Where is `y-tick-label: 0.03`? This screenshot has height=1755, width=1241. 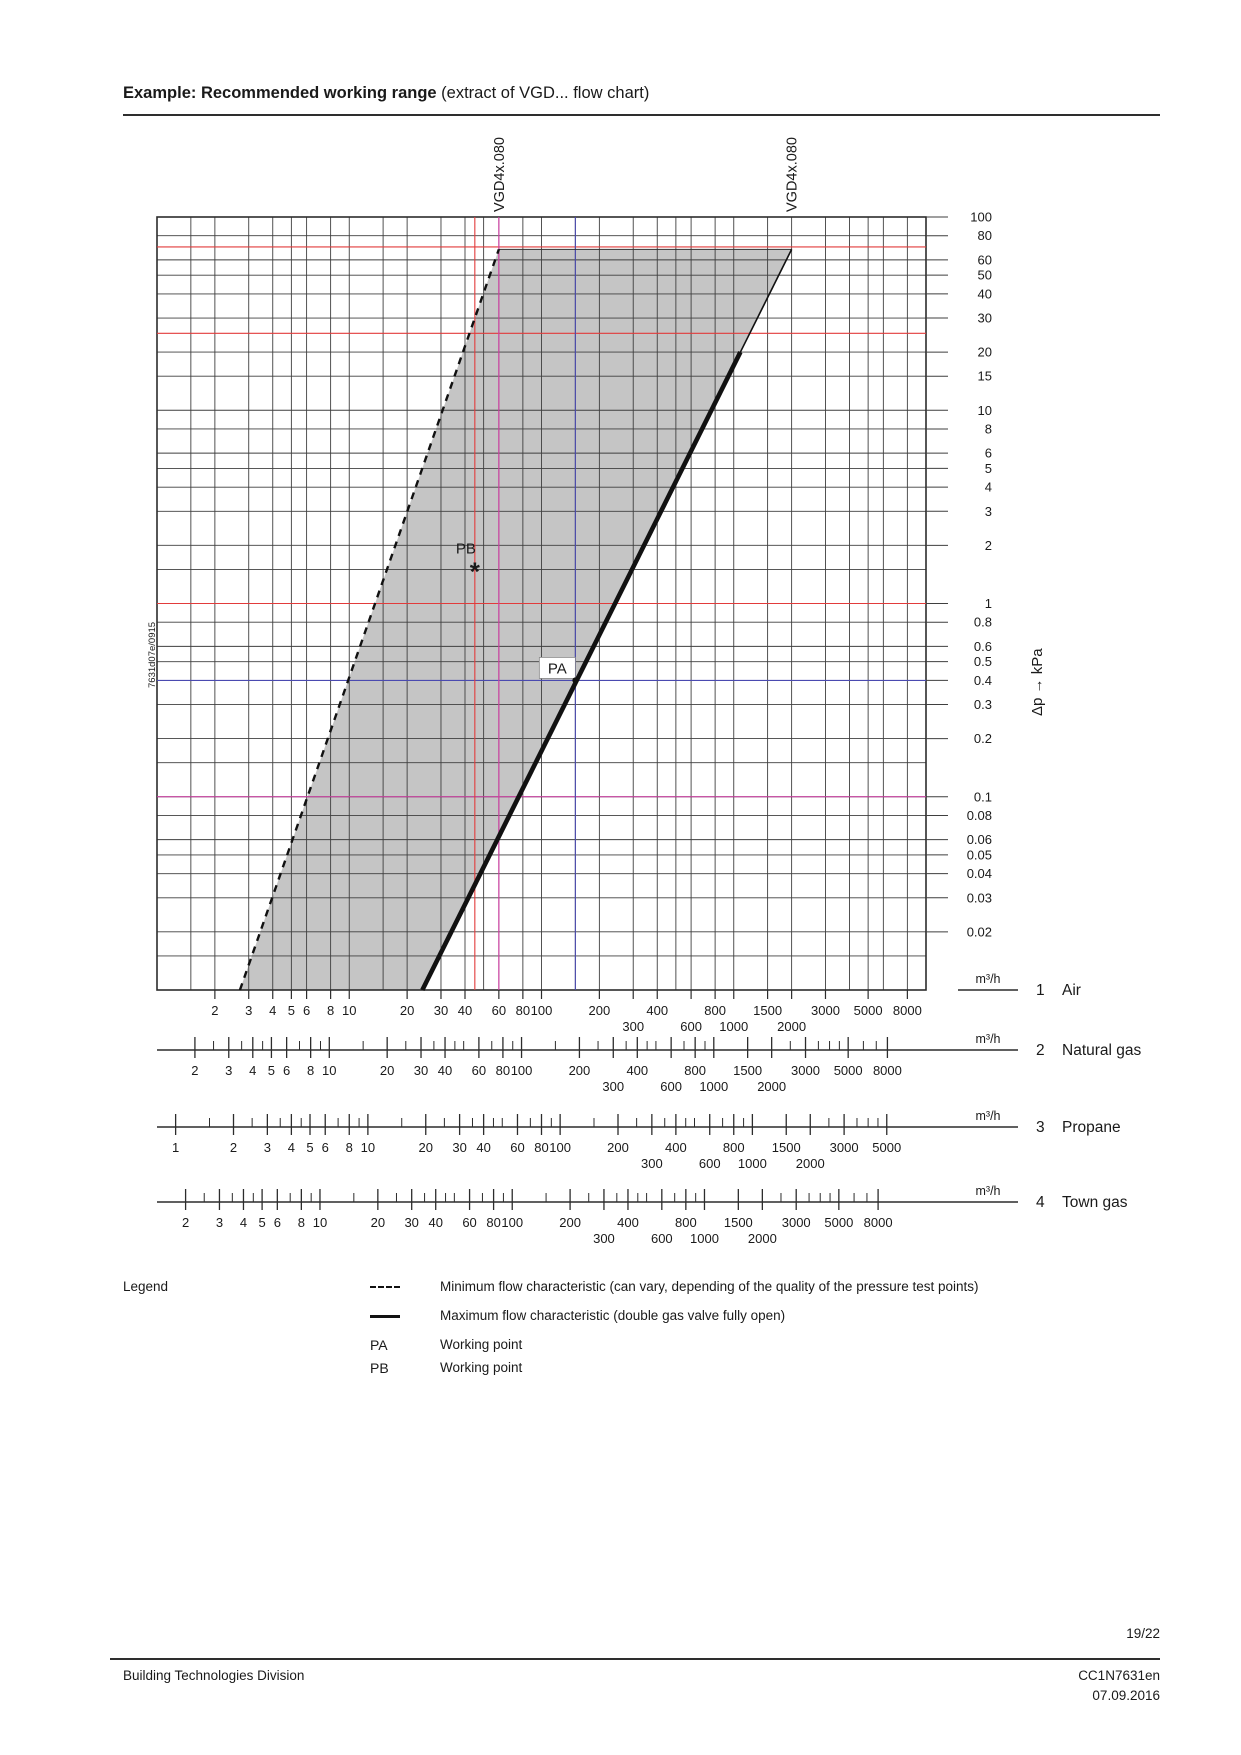 y-tick-label: 0.03 is located at coordinates (979, 897).